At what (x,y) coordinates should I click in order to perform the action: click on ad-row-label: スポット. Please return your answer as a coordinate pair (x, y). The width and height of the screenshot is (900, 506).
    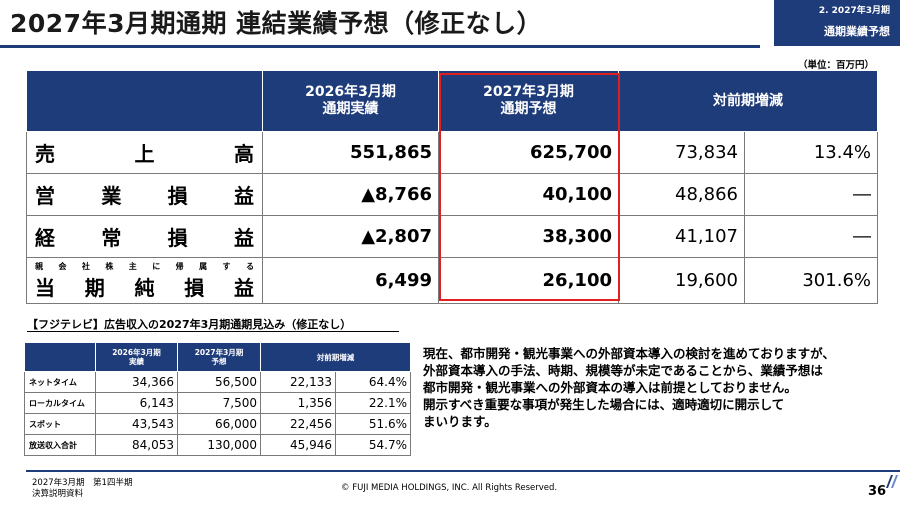
    Looking at the image, I should click on (60, 424).